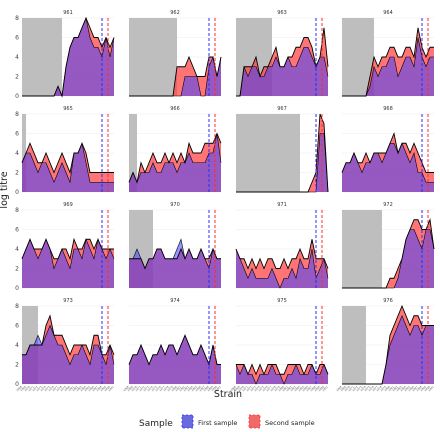 This screenshot has width=440, height=432. I want to click on legend-label-first-sample: First sample, so click(217, 423).